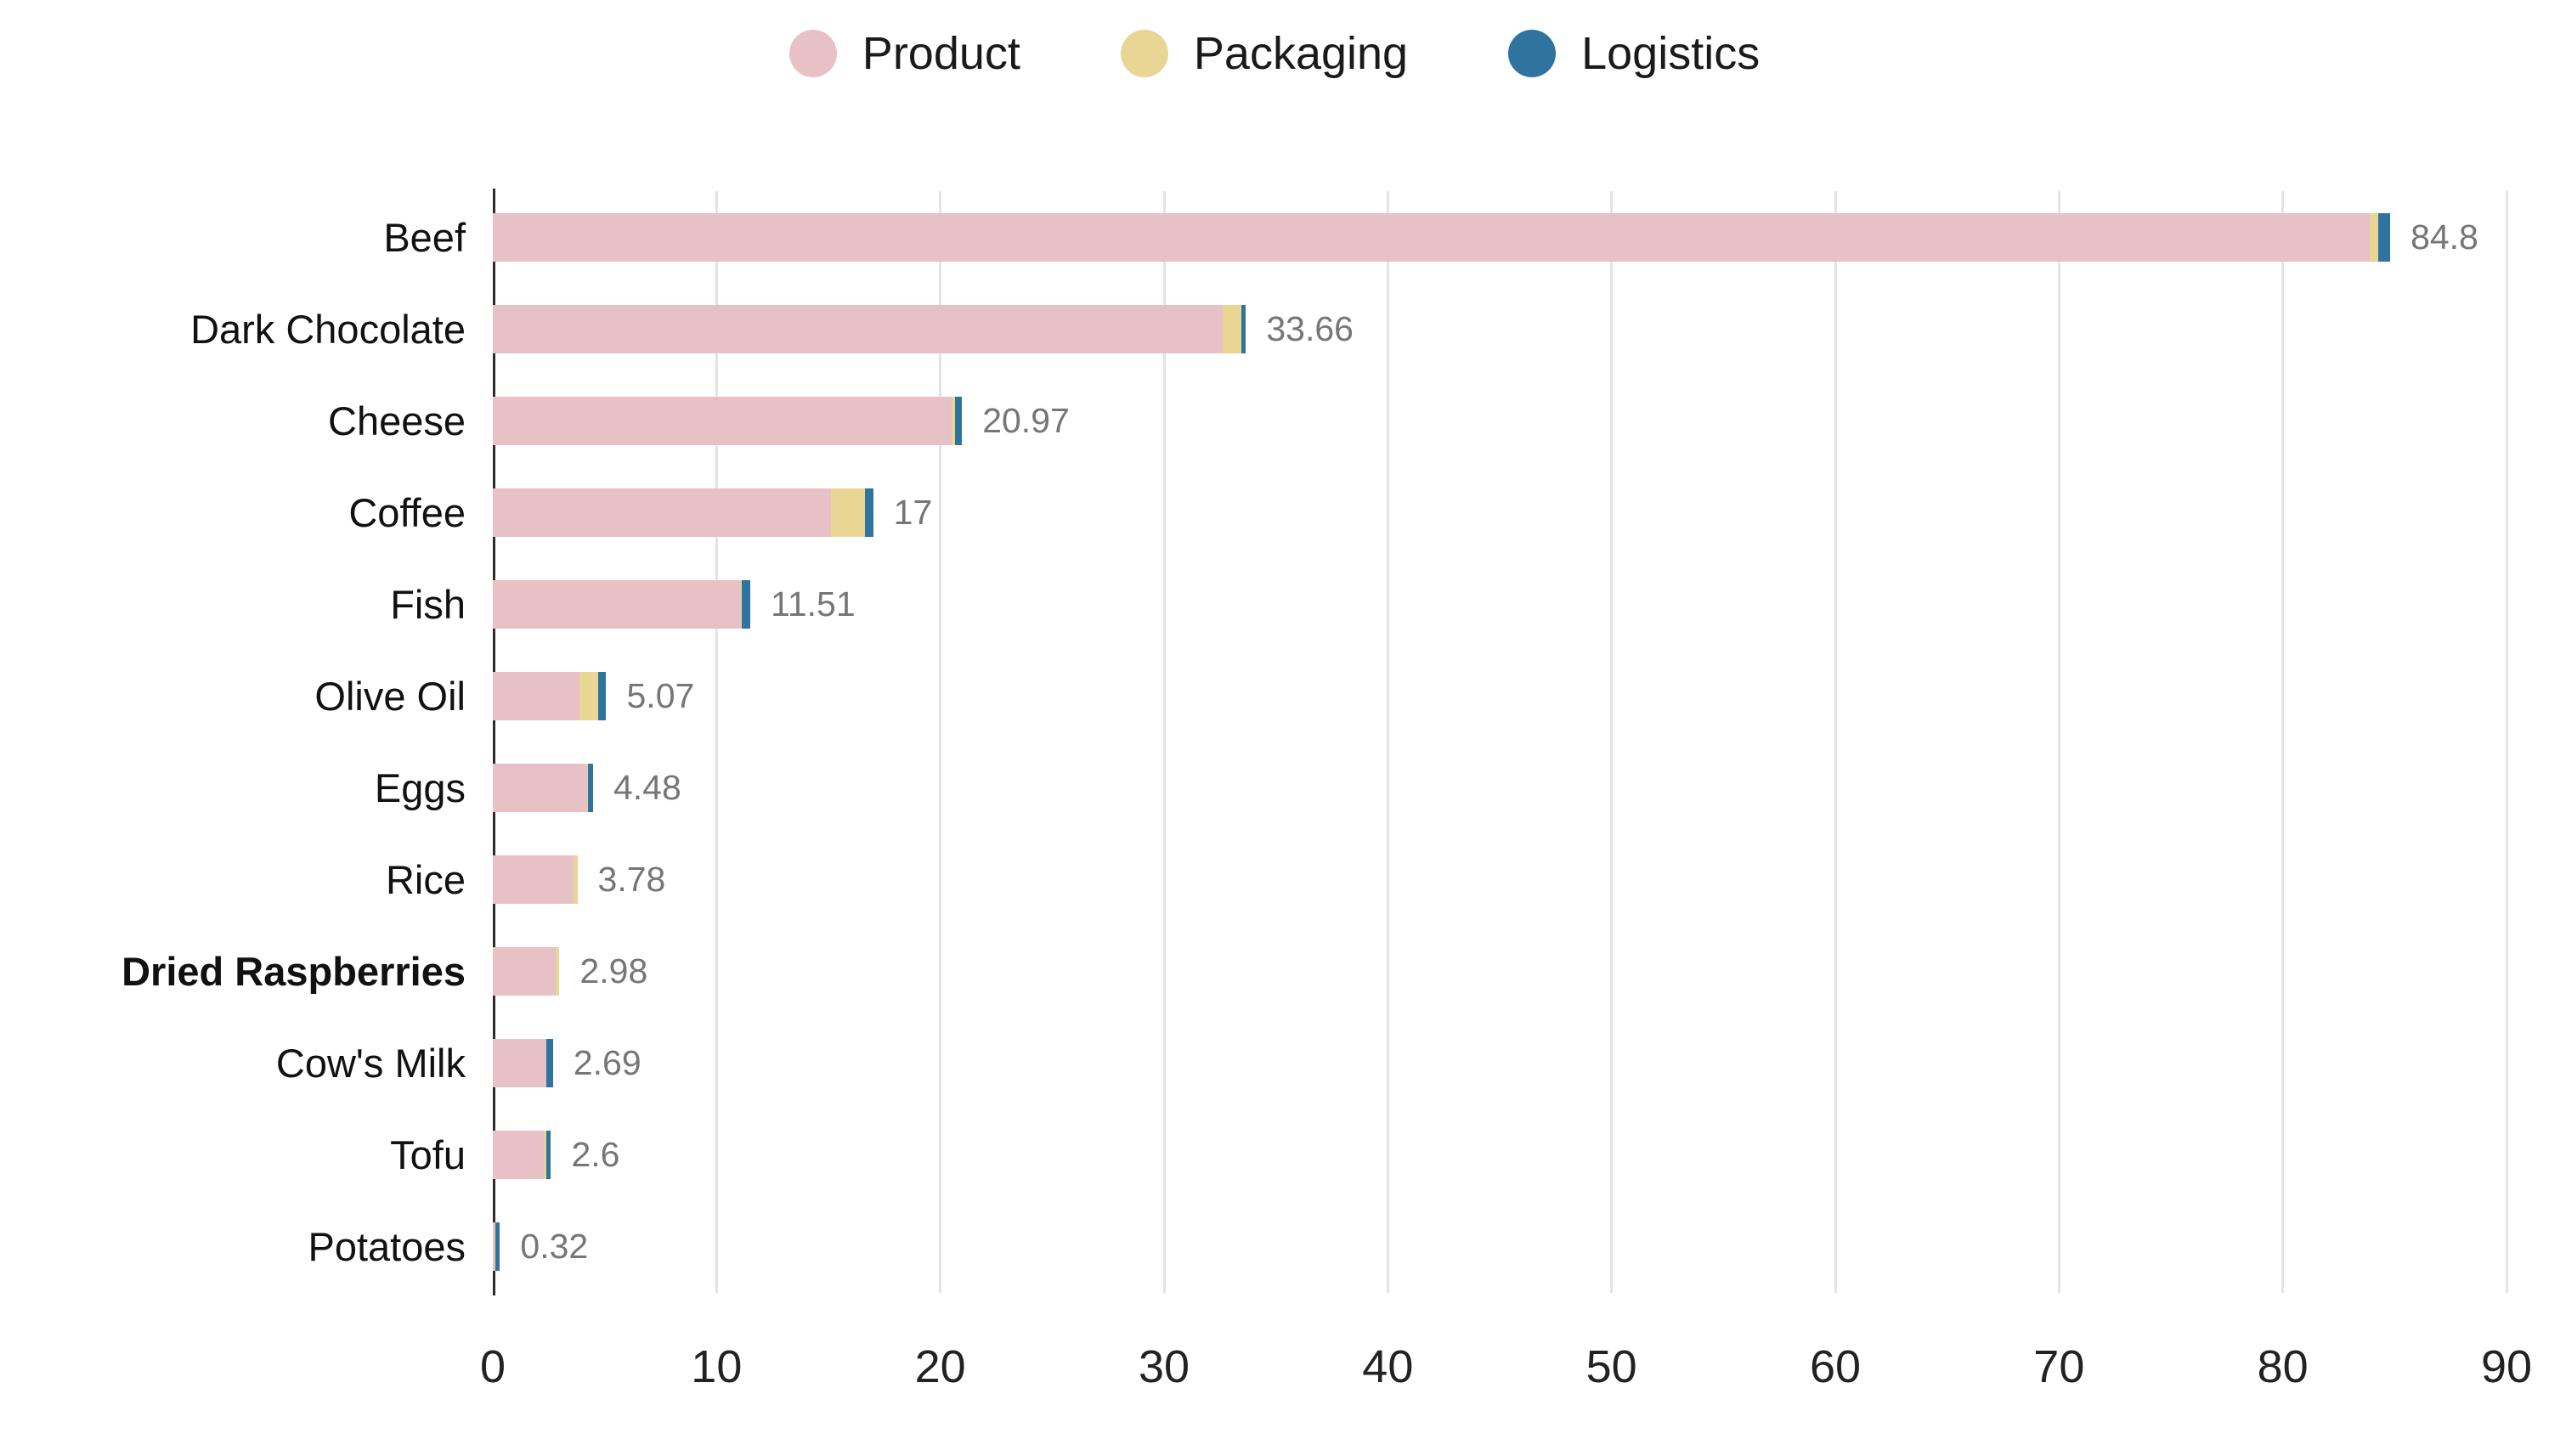  Describe the element at coordinates (328, 329) in the screenshot. I see `category-label-dark-chocolate: Dark Chocolate` at that location.